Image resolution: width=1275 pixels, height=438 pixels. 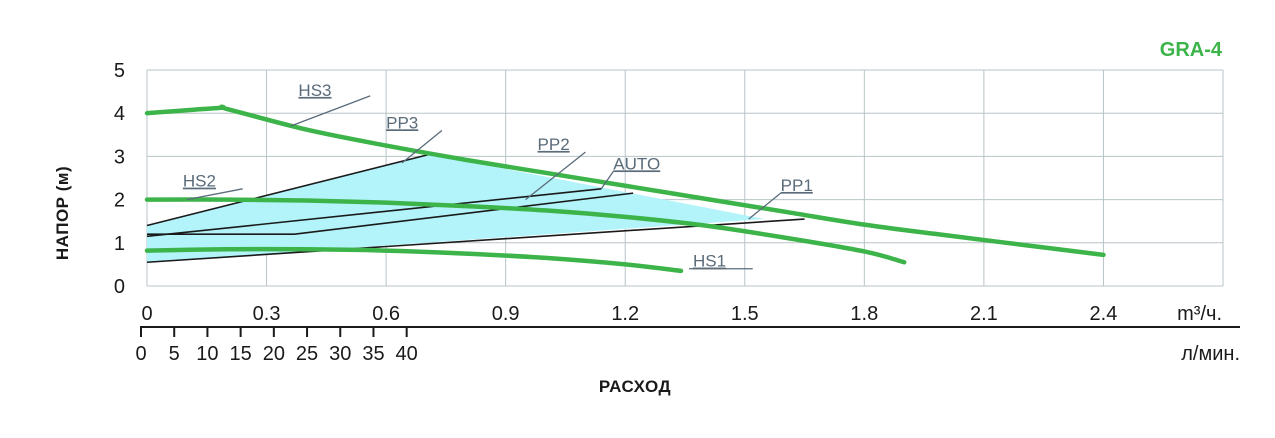 What do you see at coordinates (207, 354) in the screenshot?
I see `x-tick-label-lmin: 10` at bounding box center [207, 354].